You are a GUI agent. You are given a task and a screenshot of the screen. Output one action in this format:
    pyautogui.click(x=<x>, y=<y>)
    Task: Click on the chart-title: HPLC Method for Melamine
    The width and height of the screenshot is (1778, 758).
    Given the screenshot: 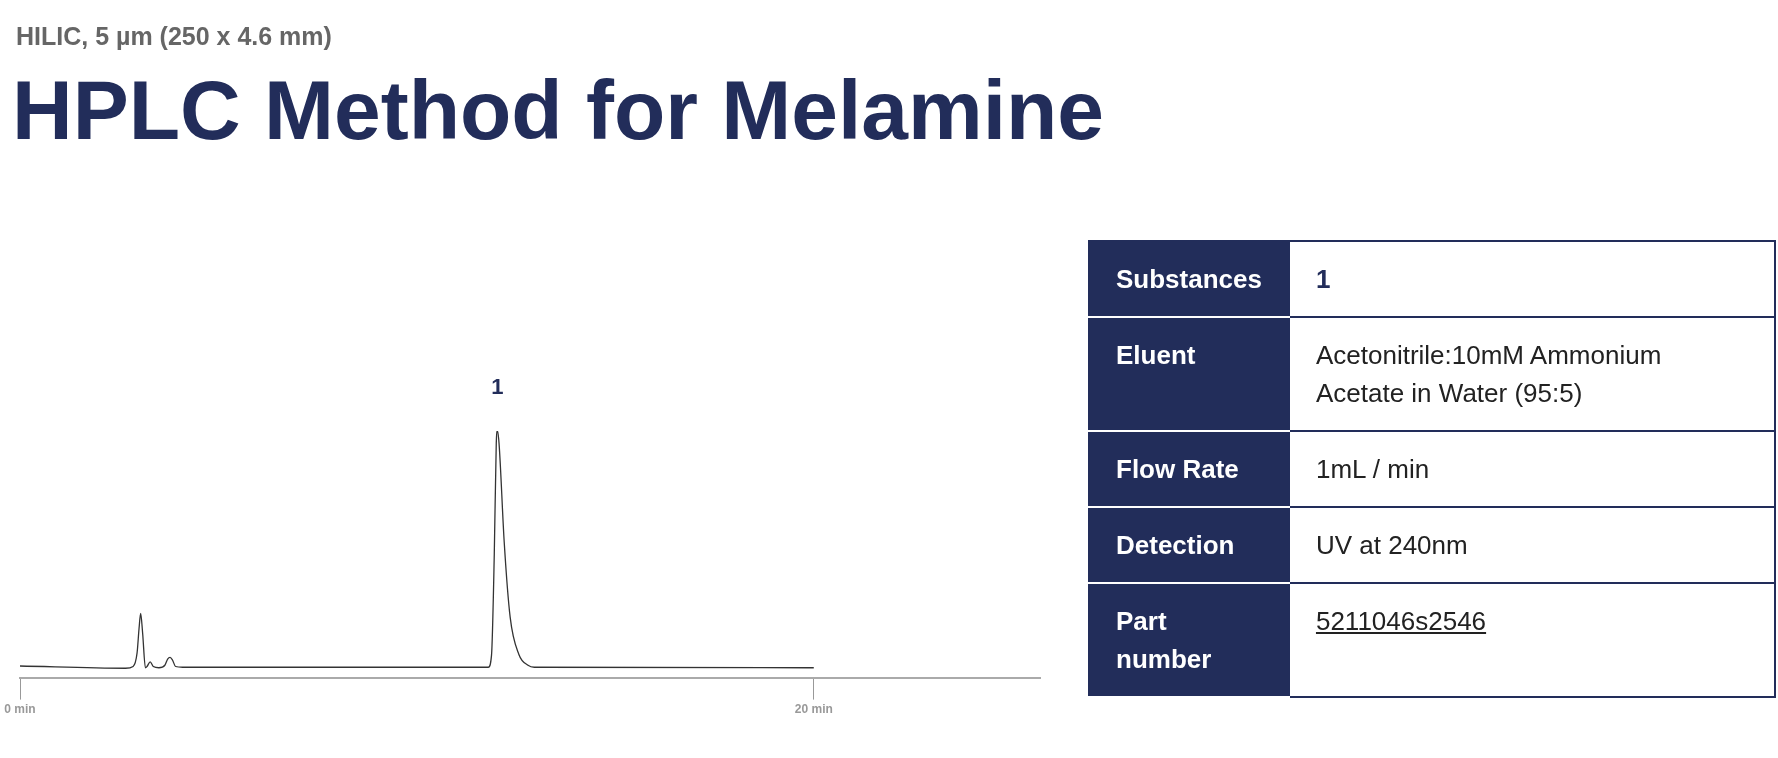 What is the action you would take?
    pyautogui.click(x=558, y=110)
    